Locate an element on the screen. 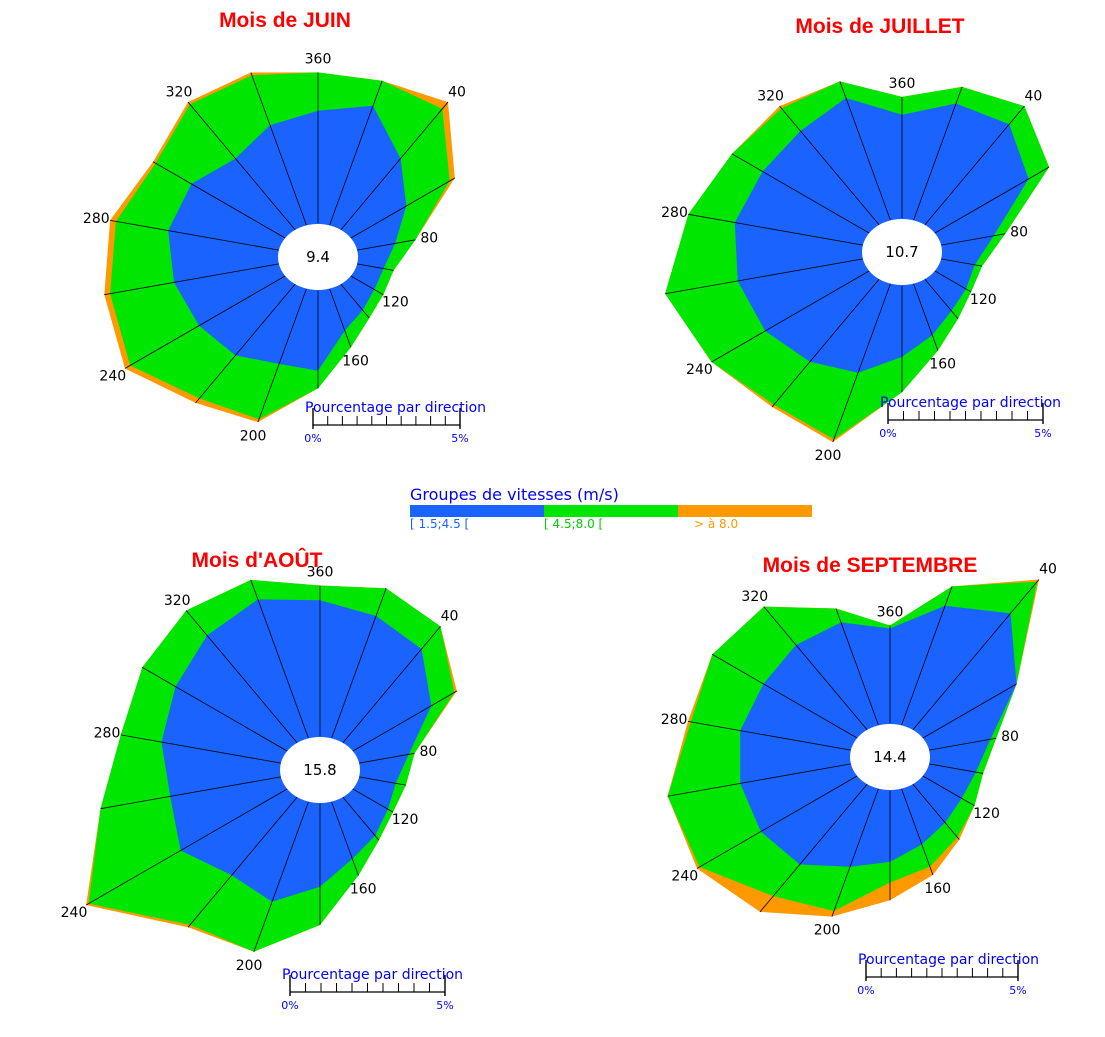 Image resolution: width=1105 pixels, height=1037 pixels. calm-value: 9.4 is located at coordinates (318, 257).